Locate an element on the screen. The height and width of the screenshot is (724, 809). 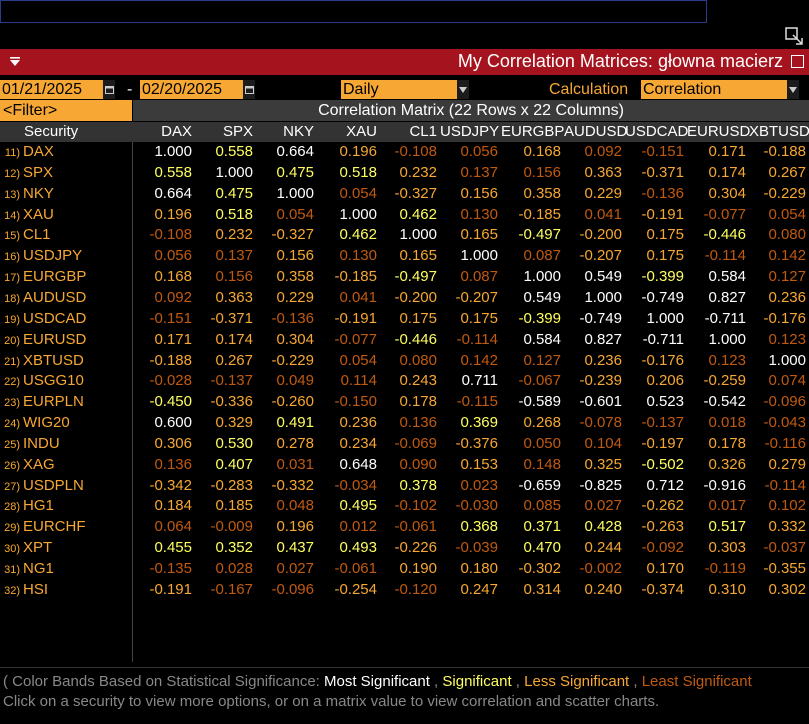
correlation-cell: 0.018 is located at coordinates (727, 423).